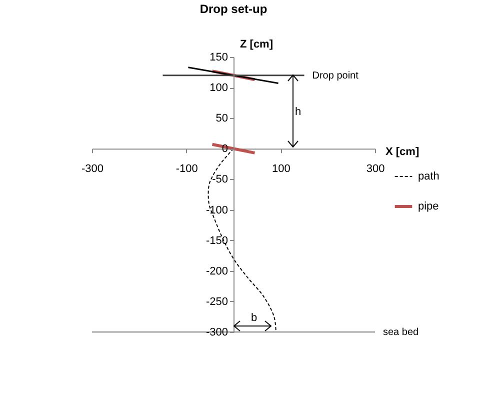 This screenshot has height=408, width=478. Describe the element at coordinates (217, 332) in the screenshot. I see `y-tick-label: -300` at that location.